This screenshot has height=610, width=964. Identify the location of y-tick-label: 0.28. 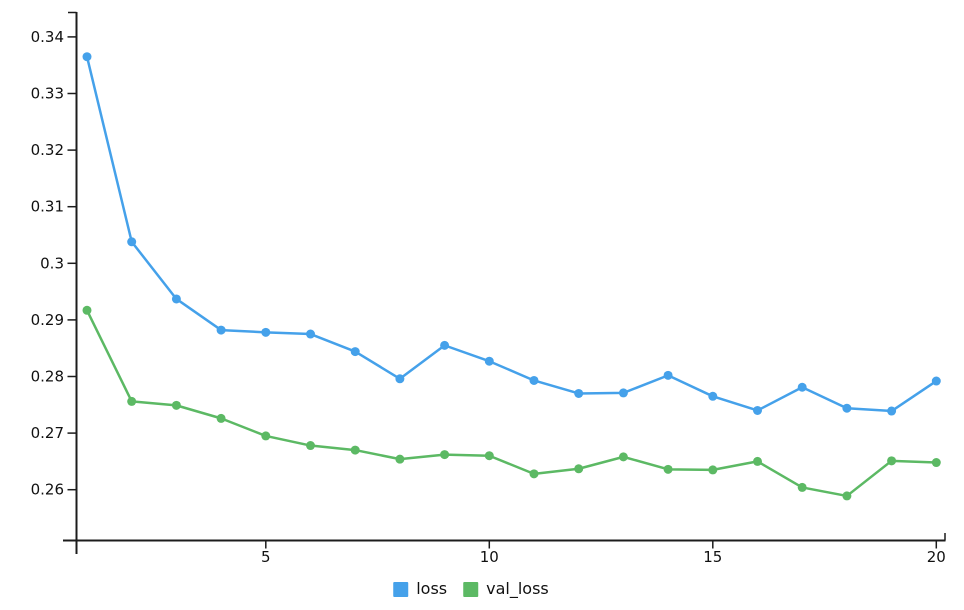
(47, 377).